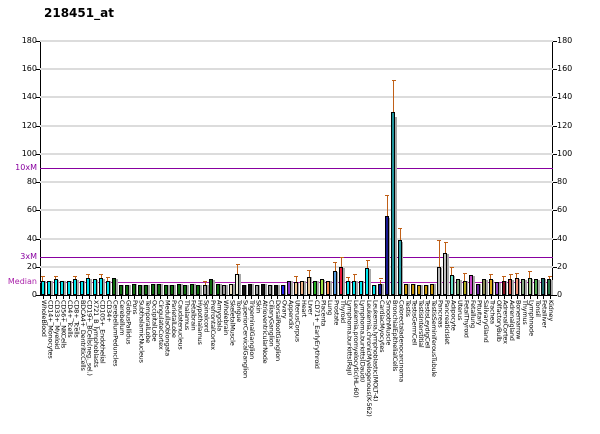 The height and width of the screenshot is (434, 600). What do you see at coordinates (414, 323) in the screenshot?
I see `x-category-label: TestisGermCell` at bounding box center [414, 323].